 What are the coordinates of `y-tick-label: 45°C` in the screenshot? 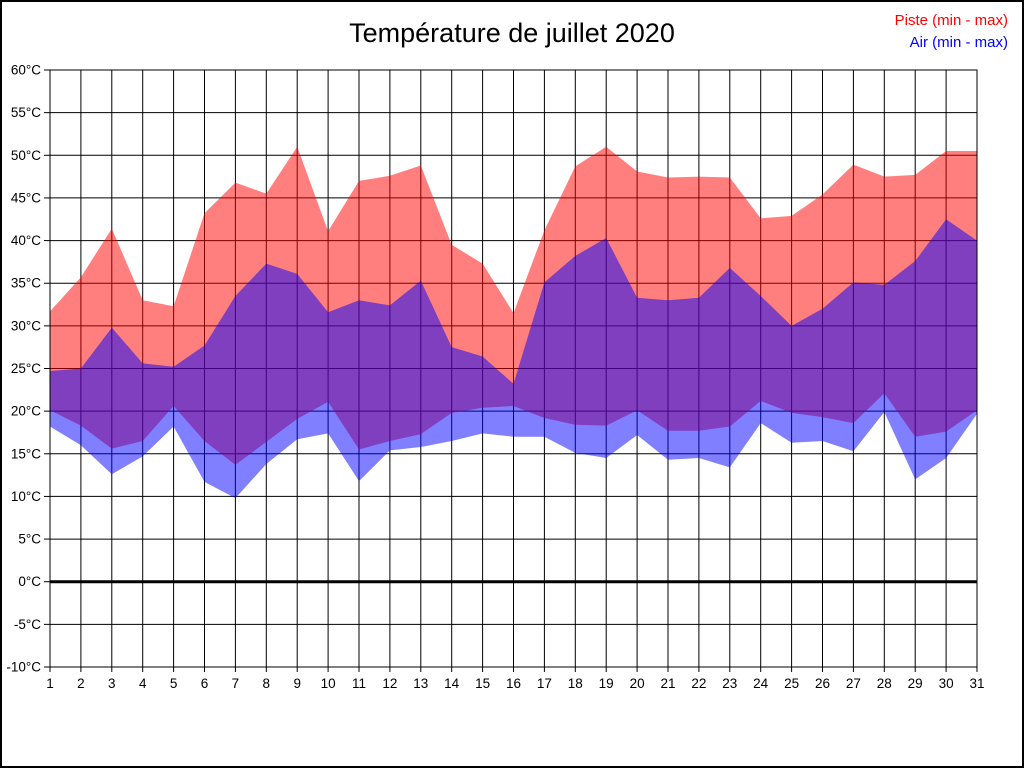 It's located at (26, 197).